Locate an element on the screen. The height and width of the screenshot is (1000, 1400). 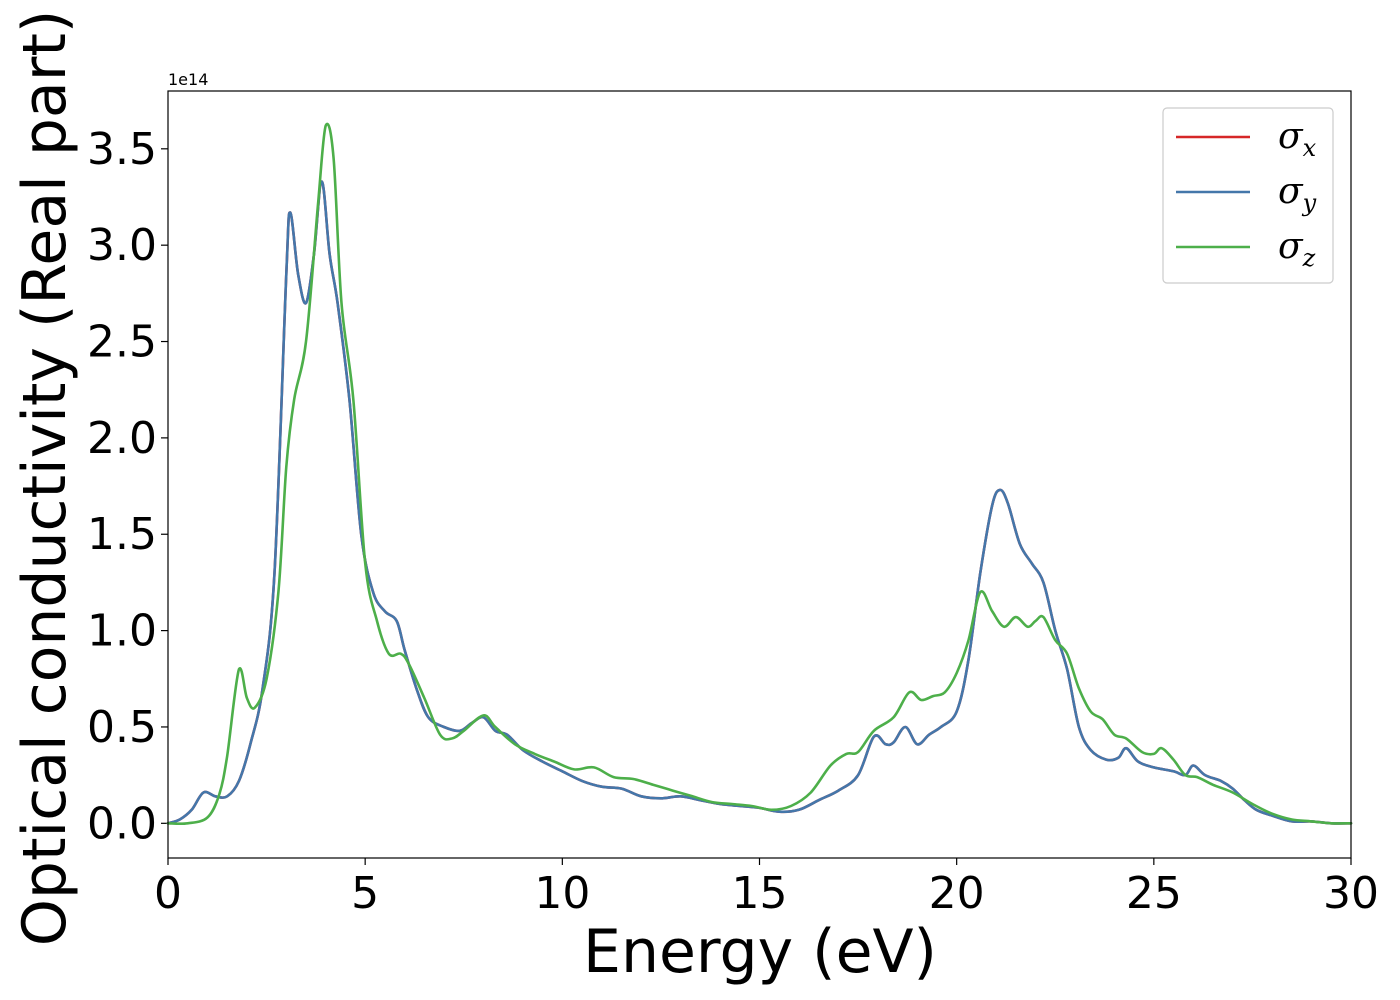
legend-frame is located at coordinates (1248, 195).